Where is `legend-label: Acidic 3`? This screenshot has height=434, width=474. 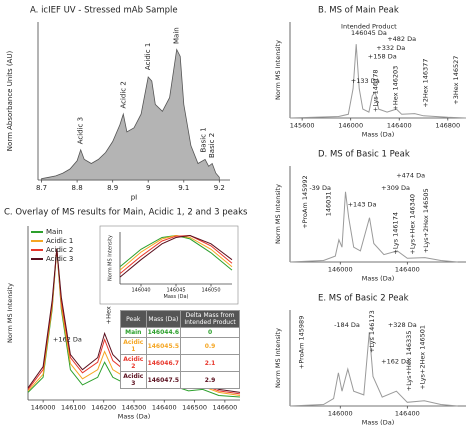 legend-label: Acidic 3 is located at coordinates (59, 259).